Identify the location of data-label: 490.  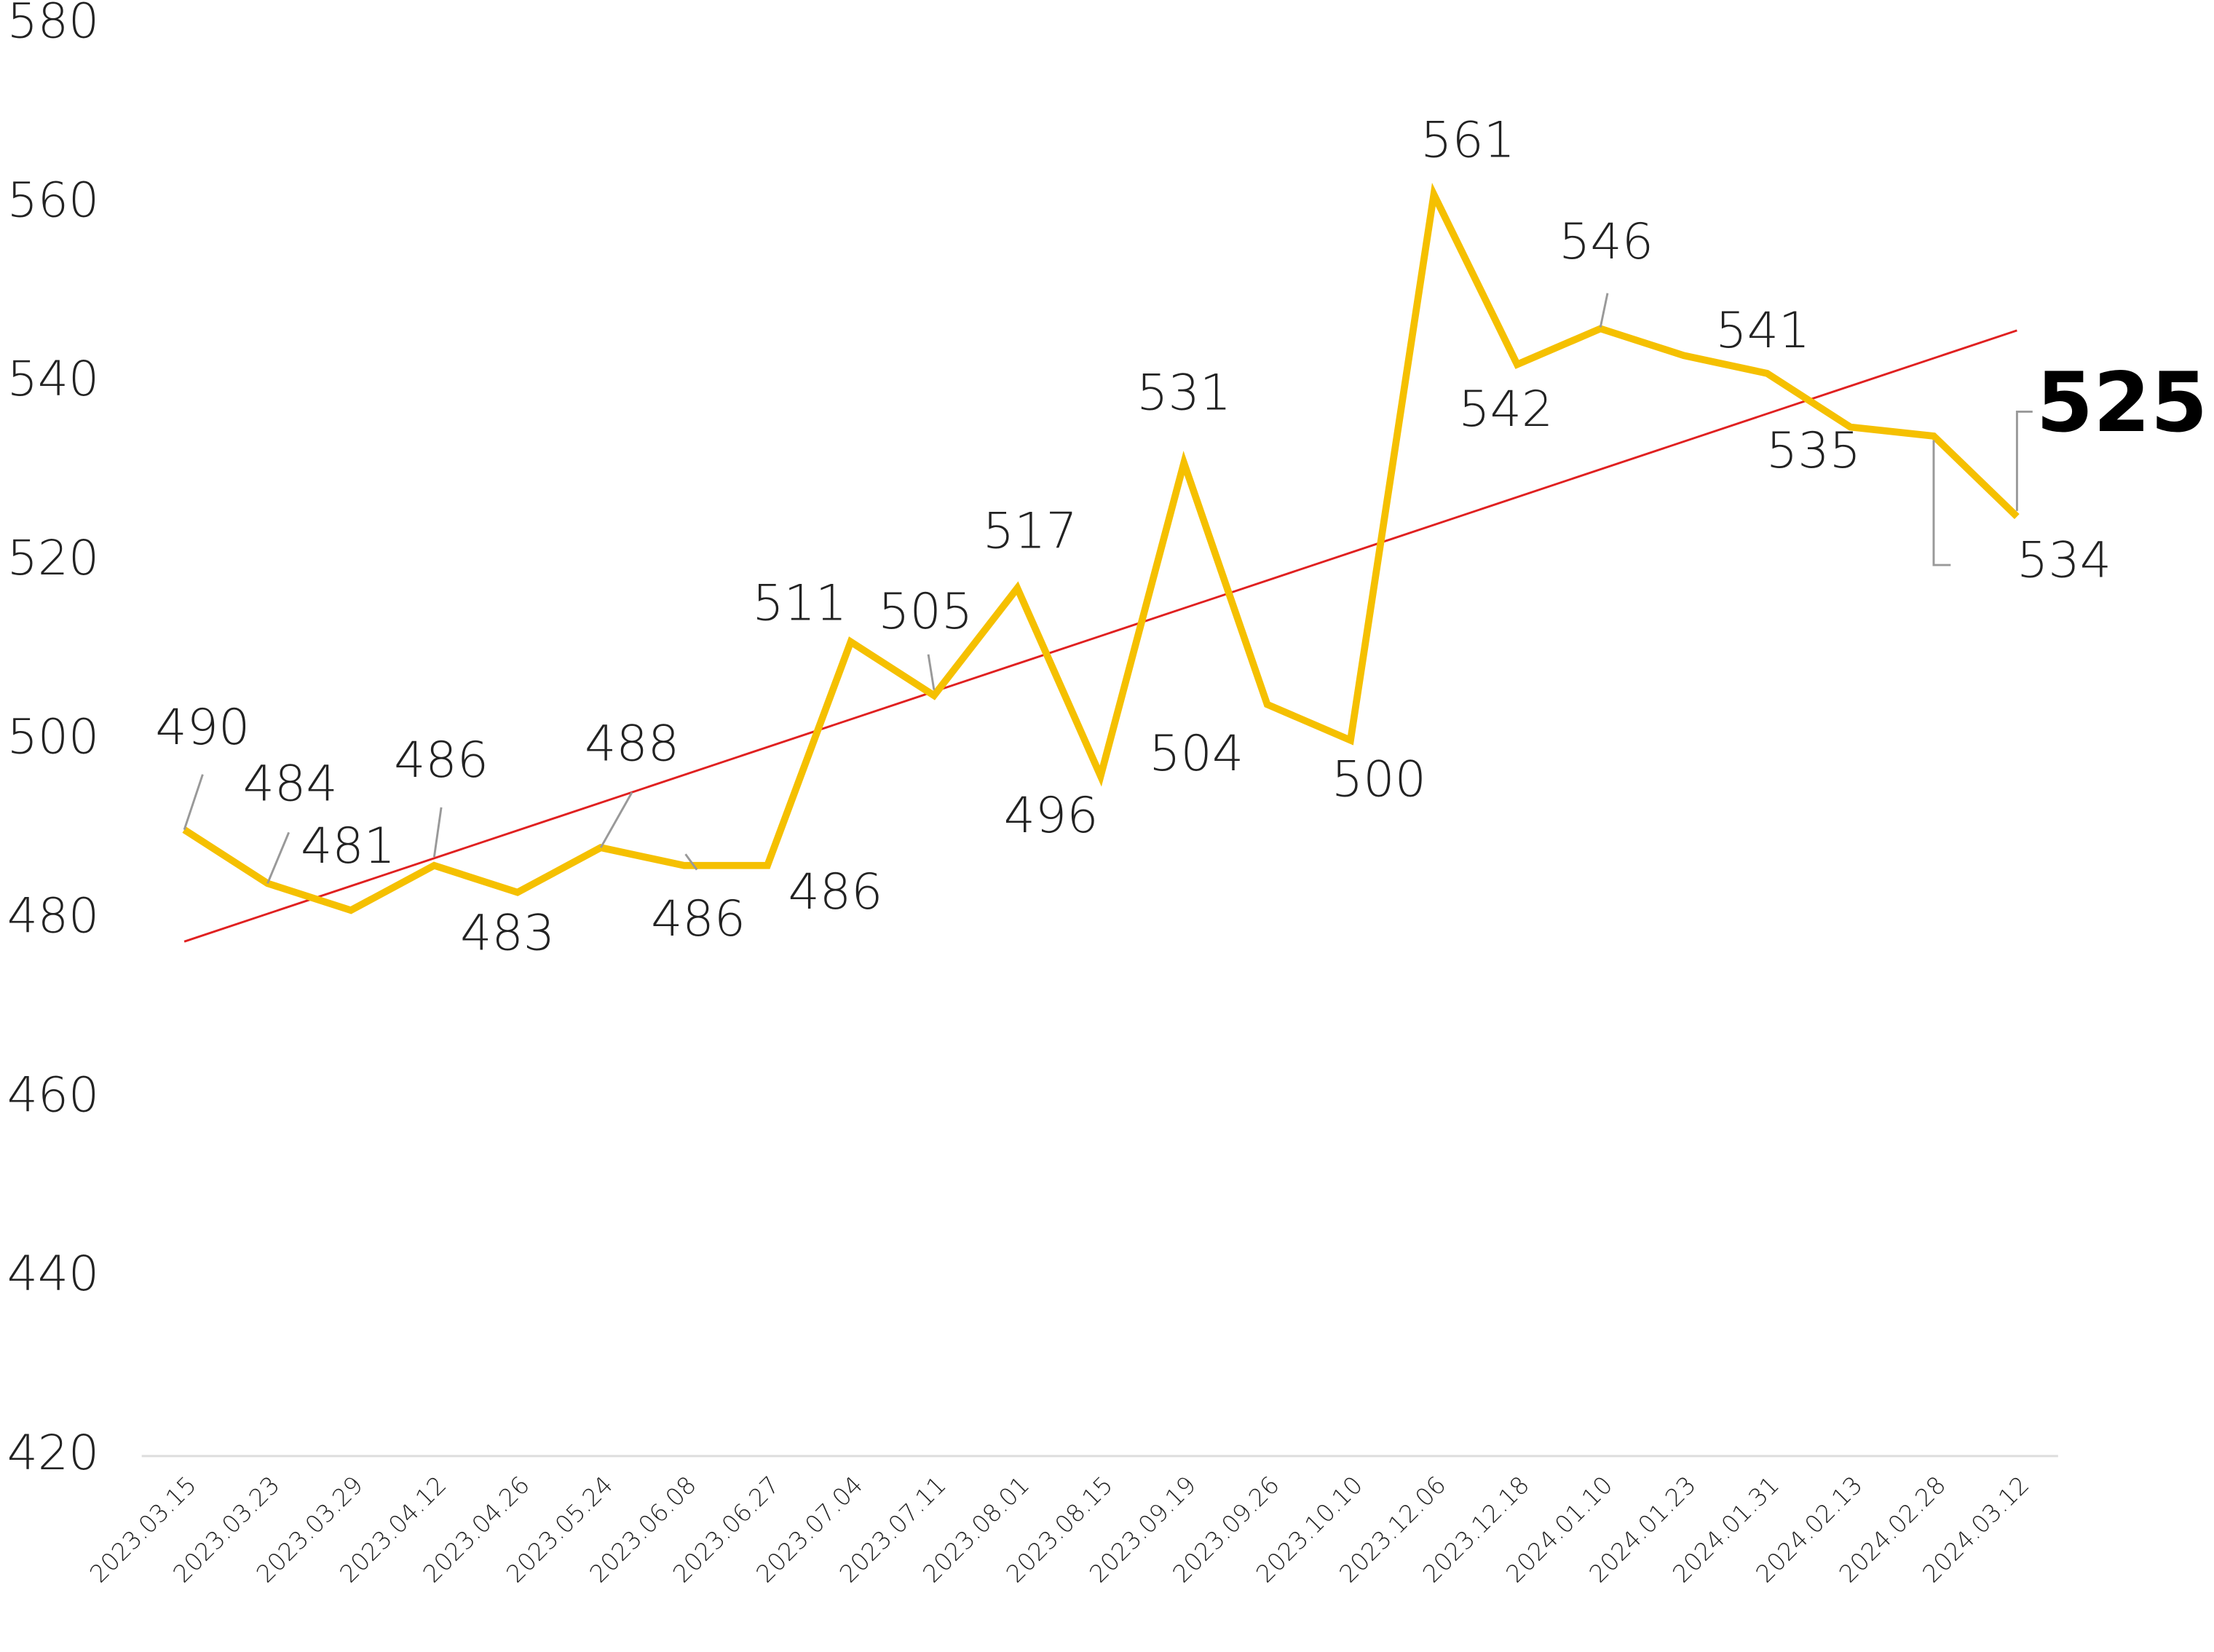
(202, 727).